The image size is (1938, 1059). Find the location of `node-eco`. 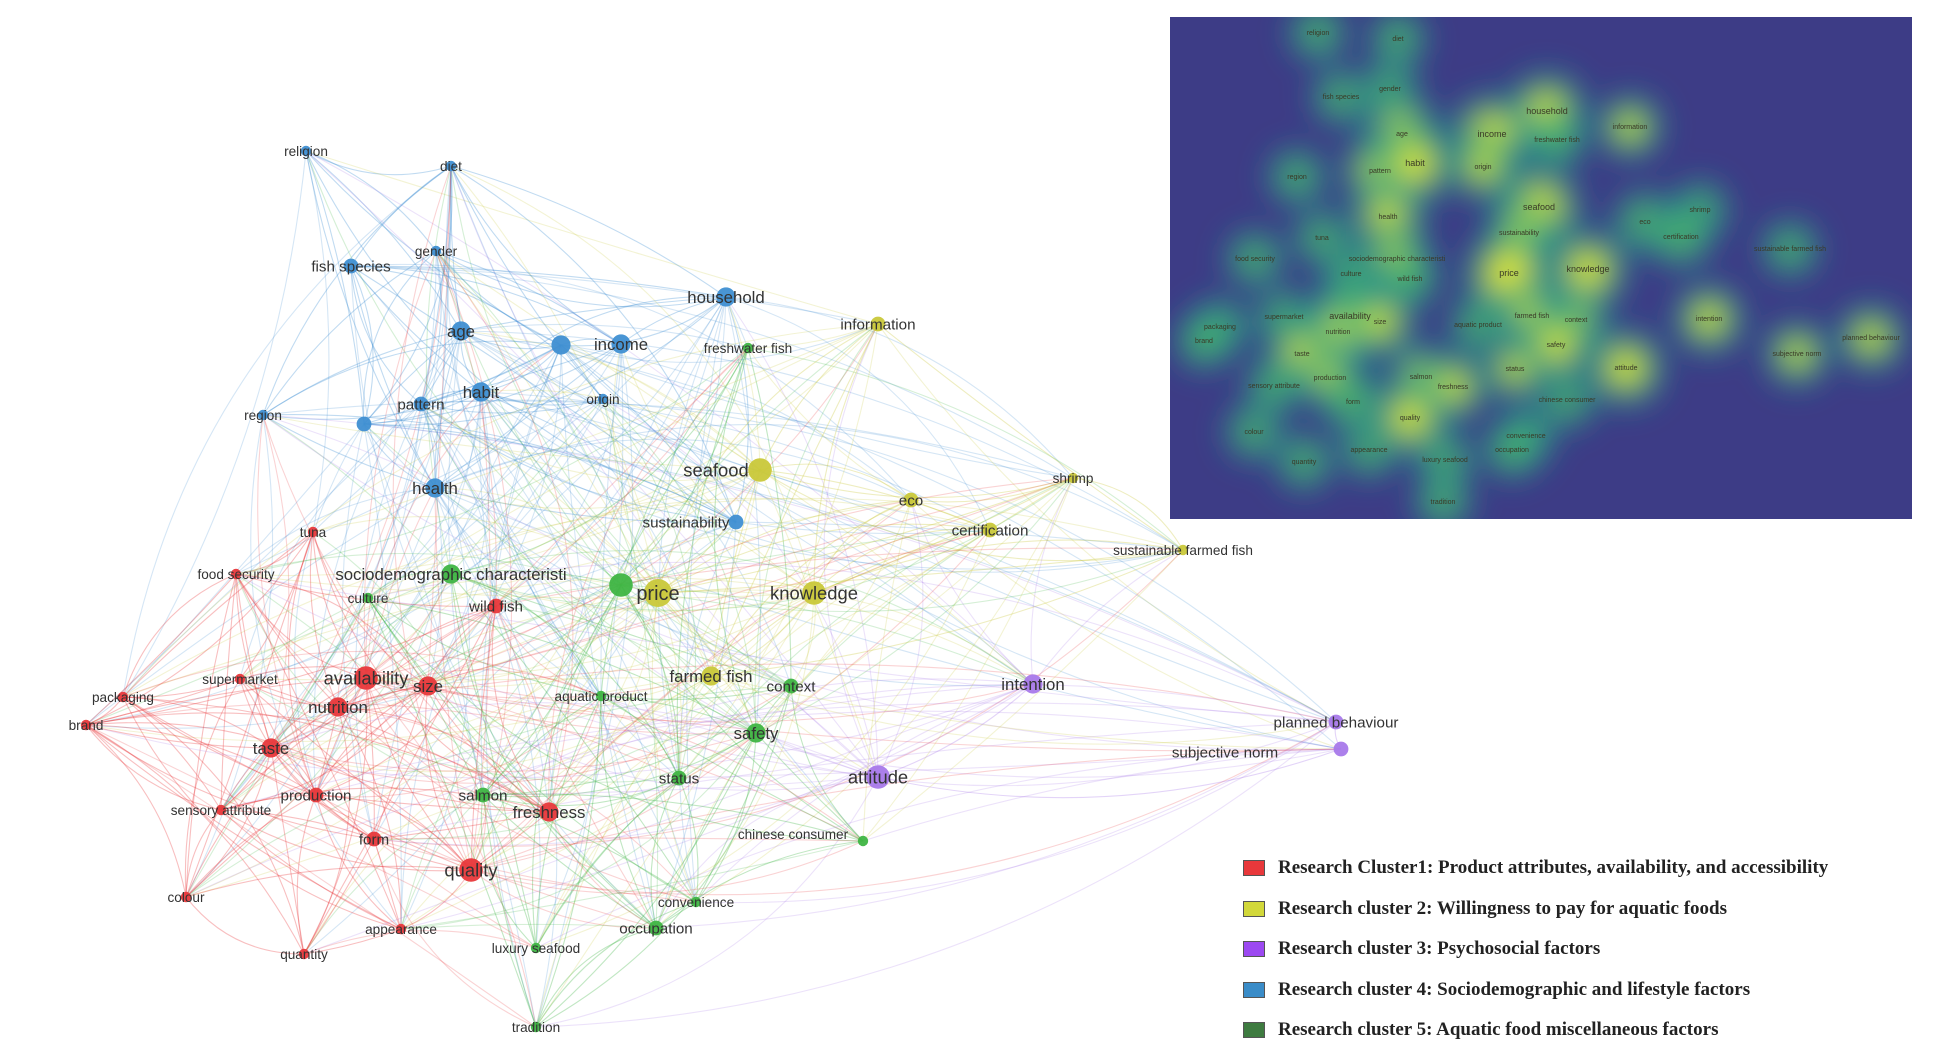

node-eco is located at coordinates (911, 500).